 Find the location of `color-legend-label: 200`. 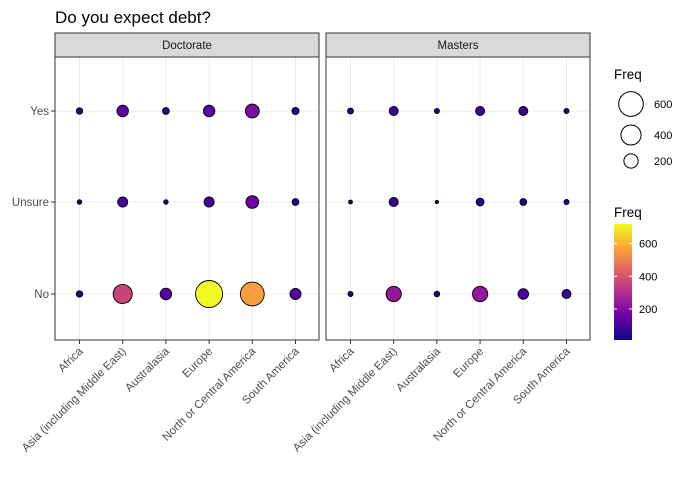

color-legend-label: 200 is located at coordinates (648, 310).